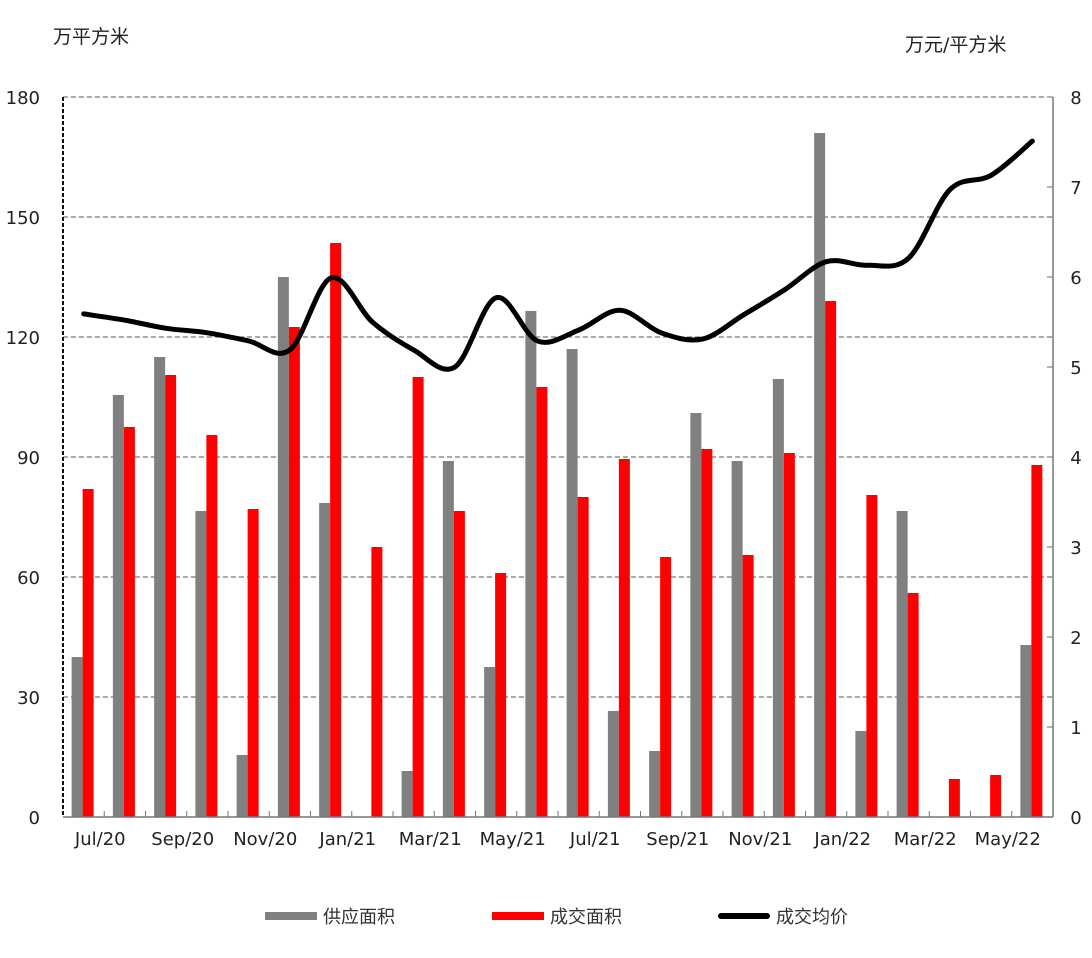 The height and width of the screenshot is (958, 1092). Describe the element at coordinates (1075, 818) in the screenshot. I see `right-axis-tick-label: 0` at that location.